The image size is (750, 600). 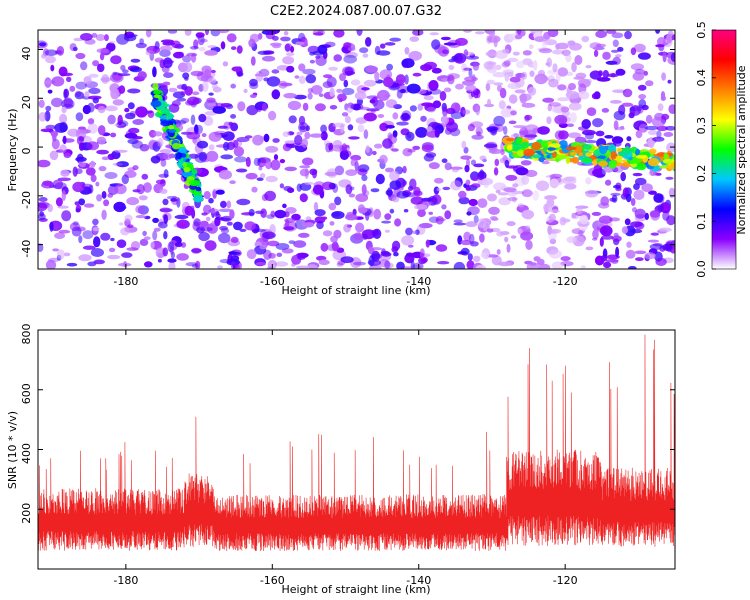 I want to click on snr-x-label: Height of straight line (km), so click(x=355, y=589).